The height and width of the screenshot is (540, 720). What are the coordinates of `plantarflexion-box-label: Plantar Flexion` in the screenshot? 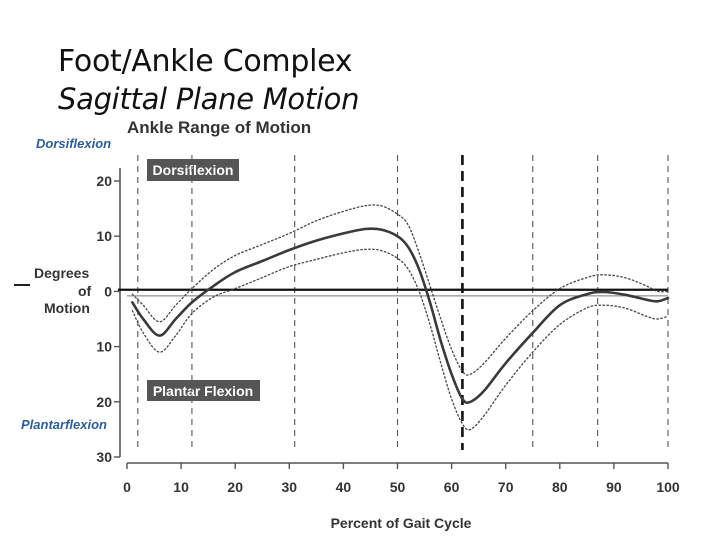 It's located at (203, 391).